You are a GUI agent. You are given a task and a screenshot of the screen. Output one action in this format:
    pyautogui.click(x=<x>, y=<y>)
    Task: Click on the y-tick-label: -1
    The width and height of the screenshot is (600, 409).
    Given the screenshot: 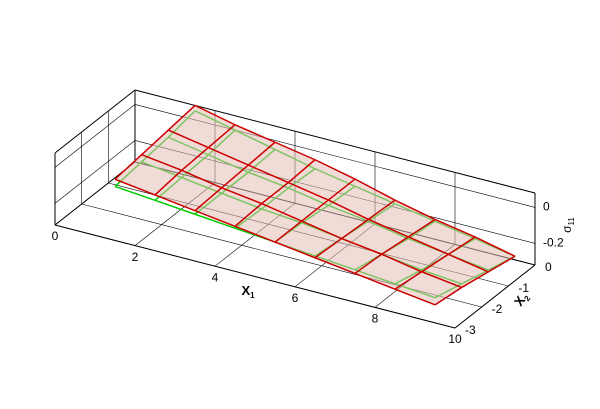 What is the action you would take?
    pyautogui.click(x=523, y=288)
    